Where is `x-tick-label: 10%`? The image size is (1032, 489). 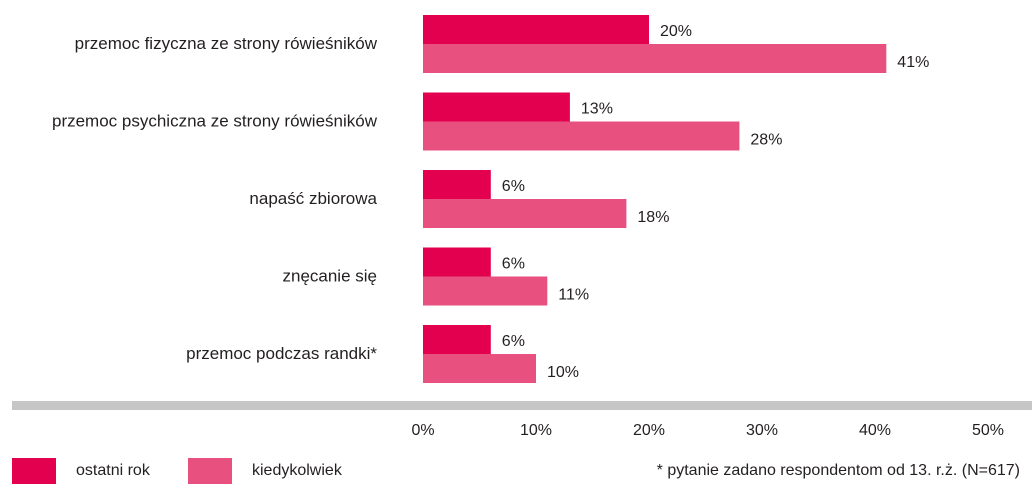
x-tick-label: 10% is located at coordinates (536, 430).